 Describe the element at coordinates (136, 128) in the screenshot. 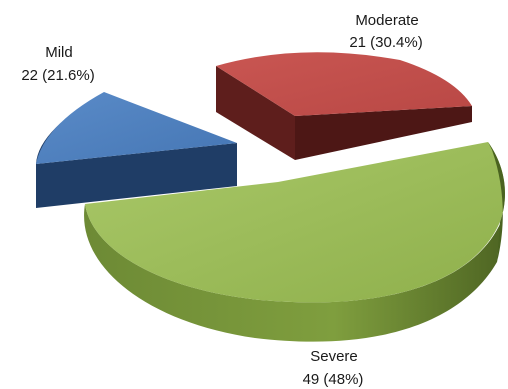

I see `pie-slice-mild-top` at that location.